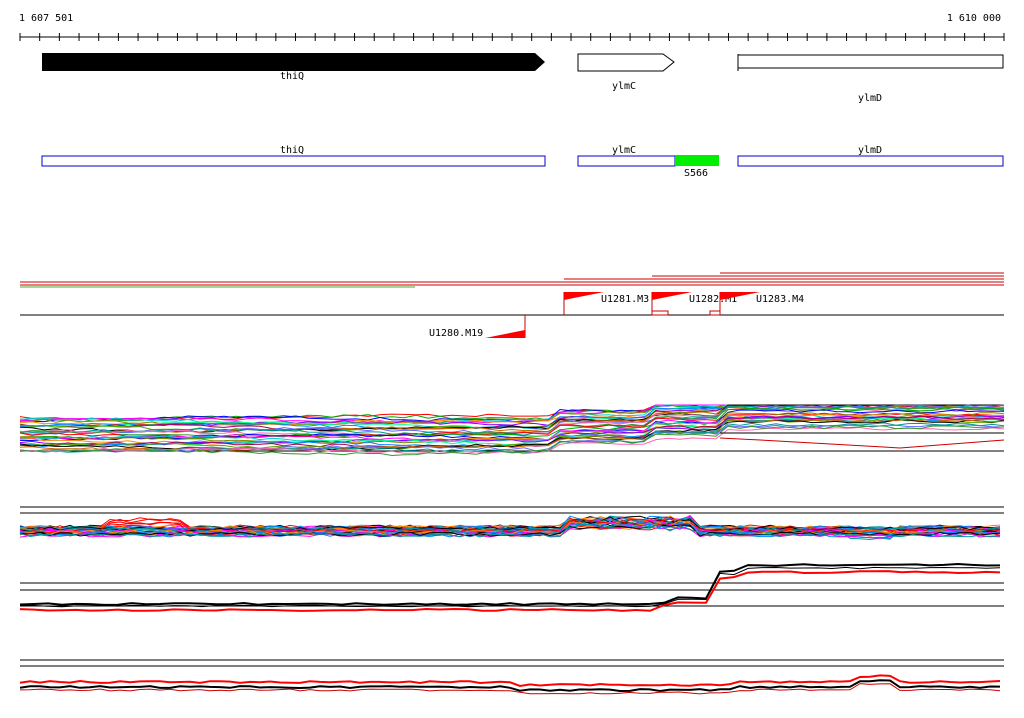 The image size is (1024, 718). I want to click on gene-thiq-arrow, so click(293, 62).